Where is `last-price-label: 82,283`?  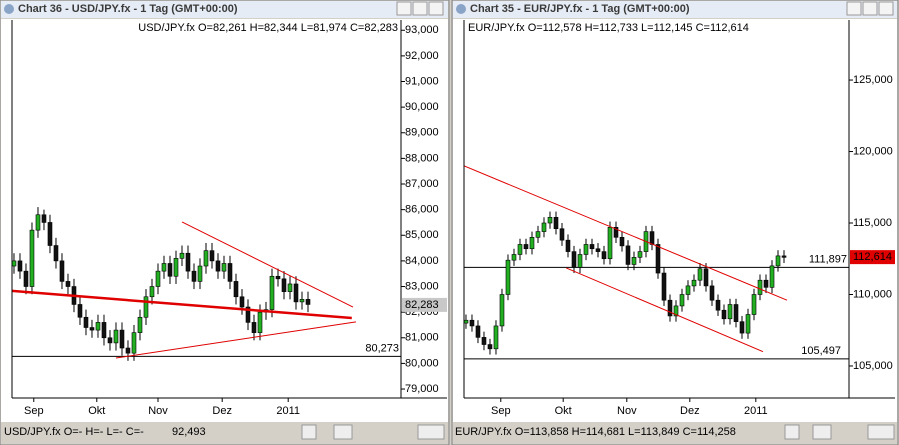 last-price-label: 82,283 is located at coordinates (422, 305).